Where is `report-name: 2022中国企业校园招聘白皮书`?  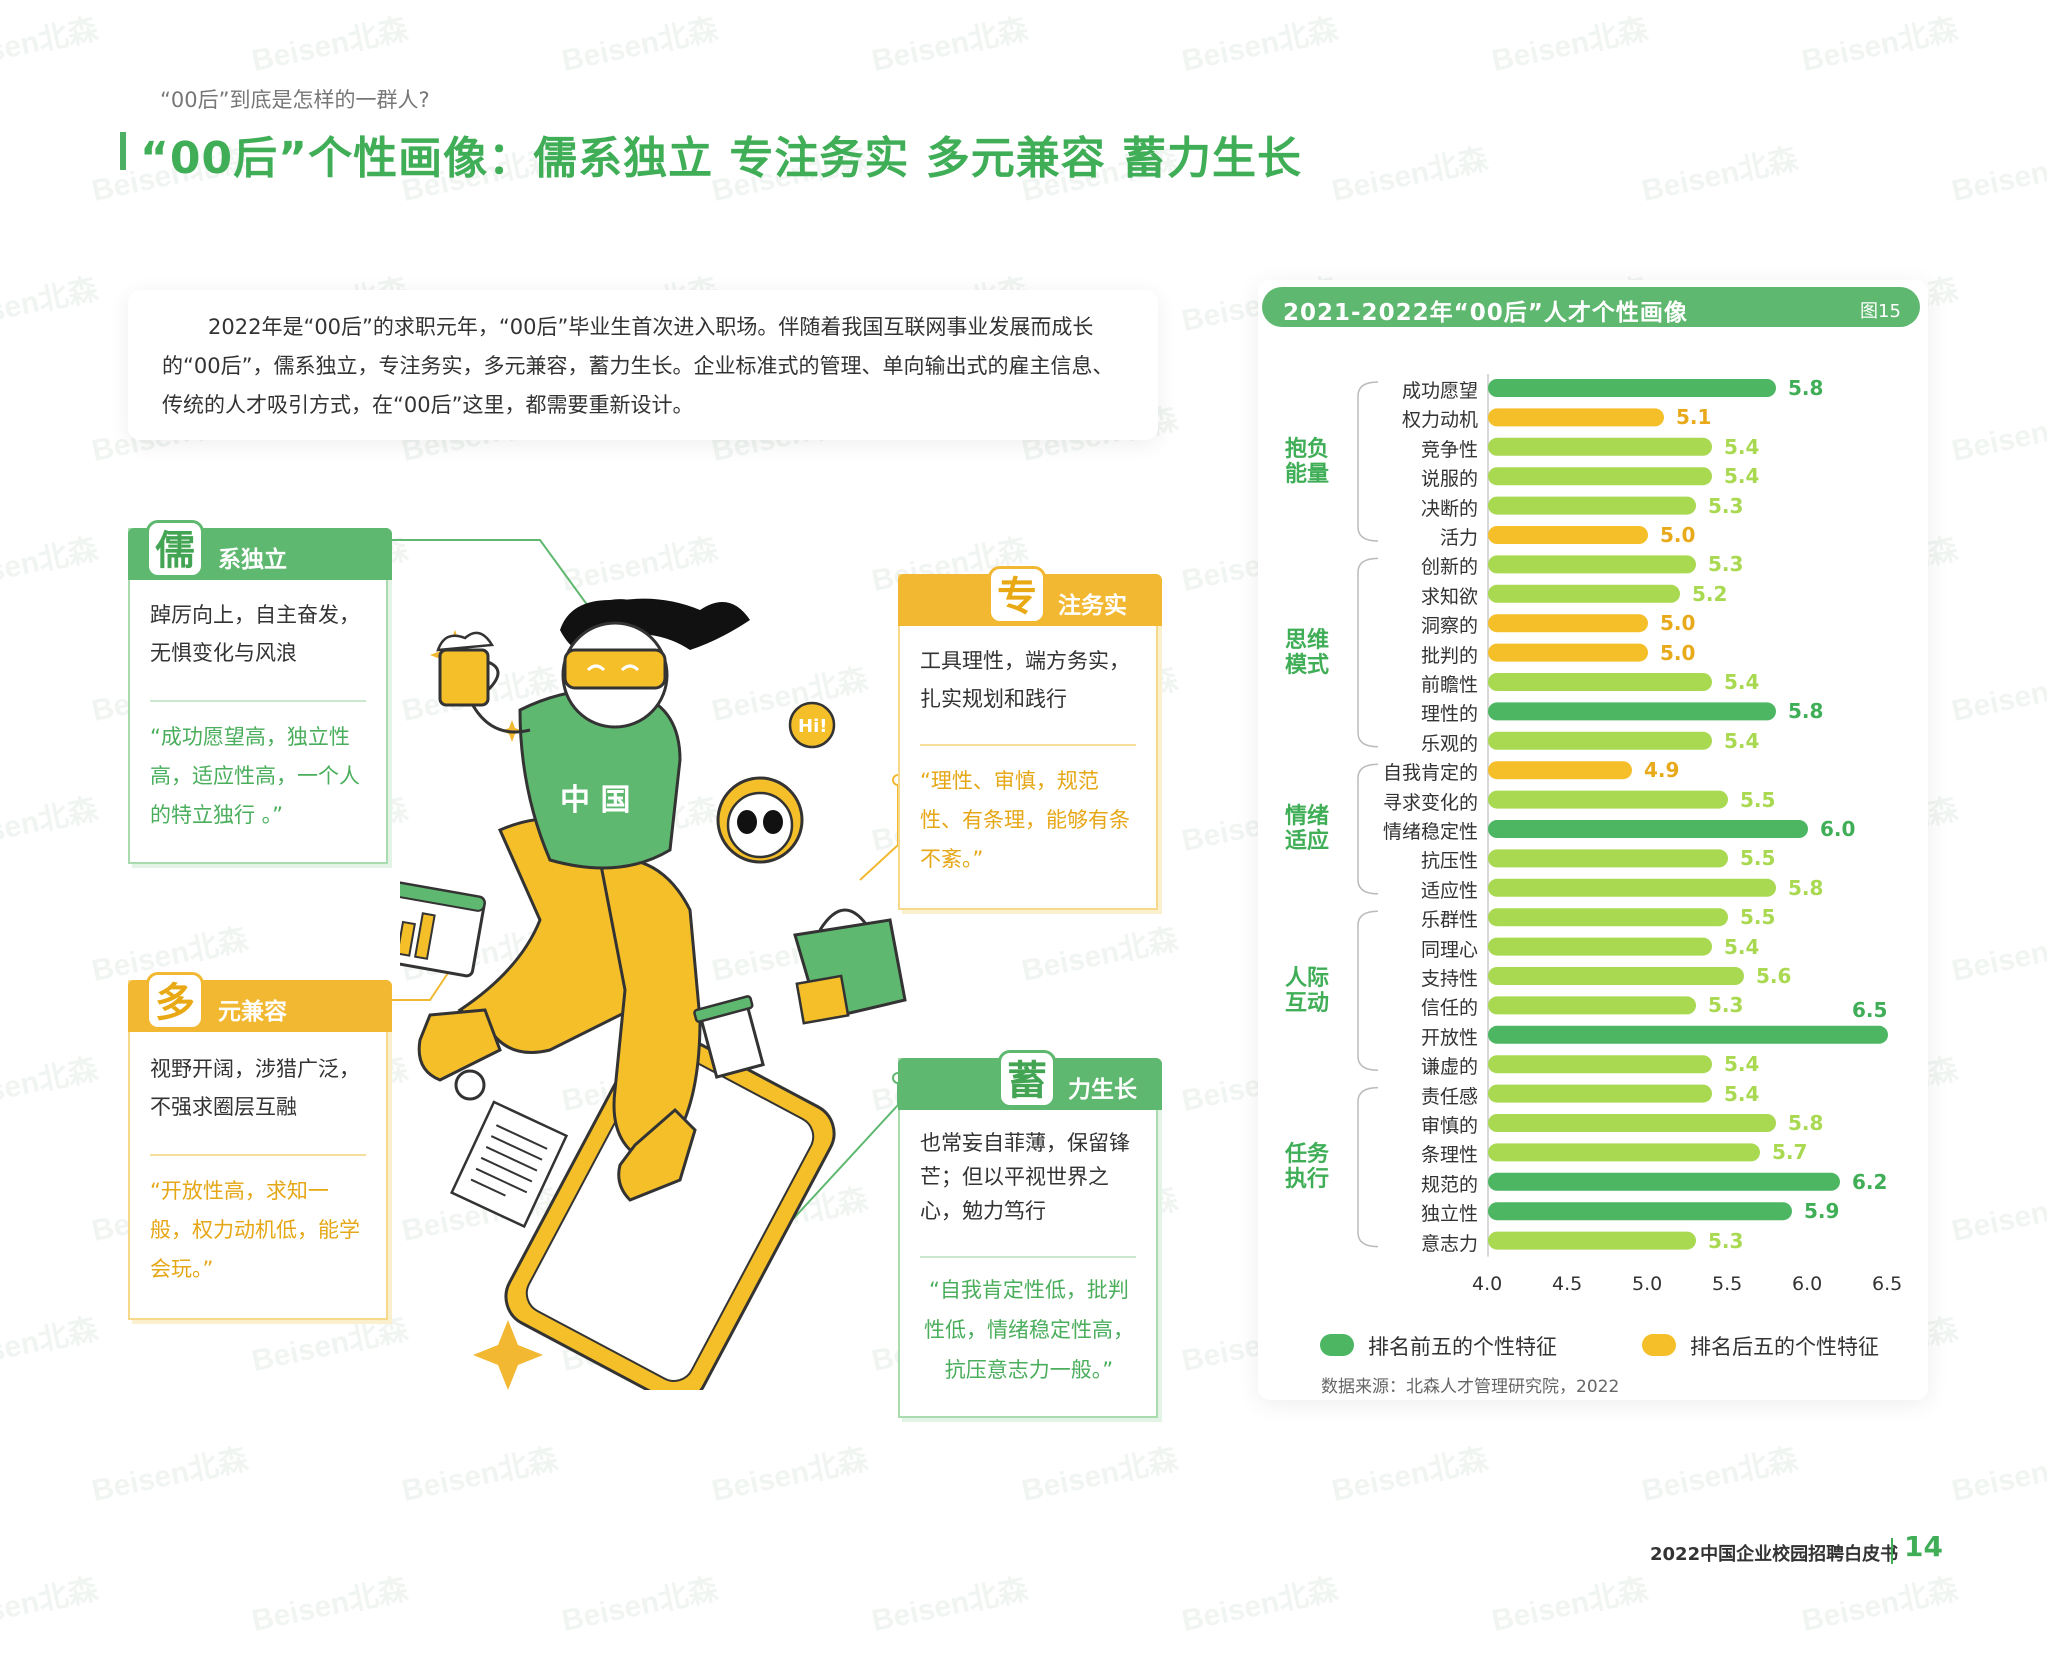
report-name: 2022中国企业校园招聘白皮书 is located at coordinates (1774, 1554).